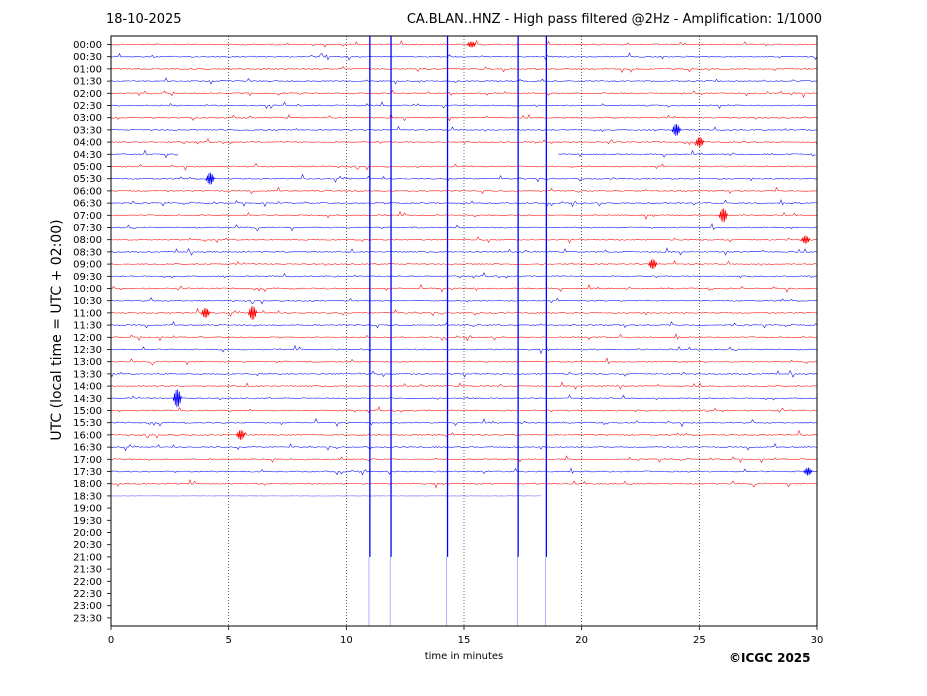 The width and height of the screenshot is (927, 696). I want to click on x-tick-label: 0, so click(111, 640).